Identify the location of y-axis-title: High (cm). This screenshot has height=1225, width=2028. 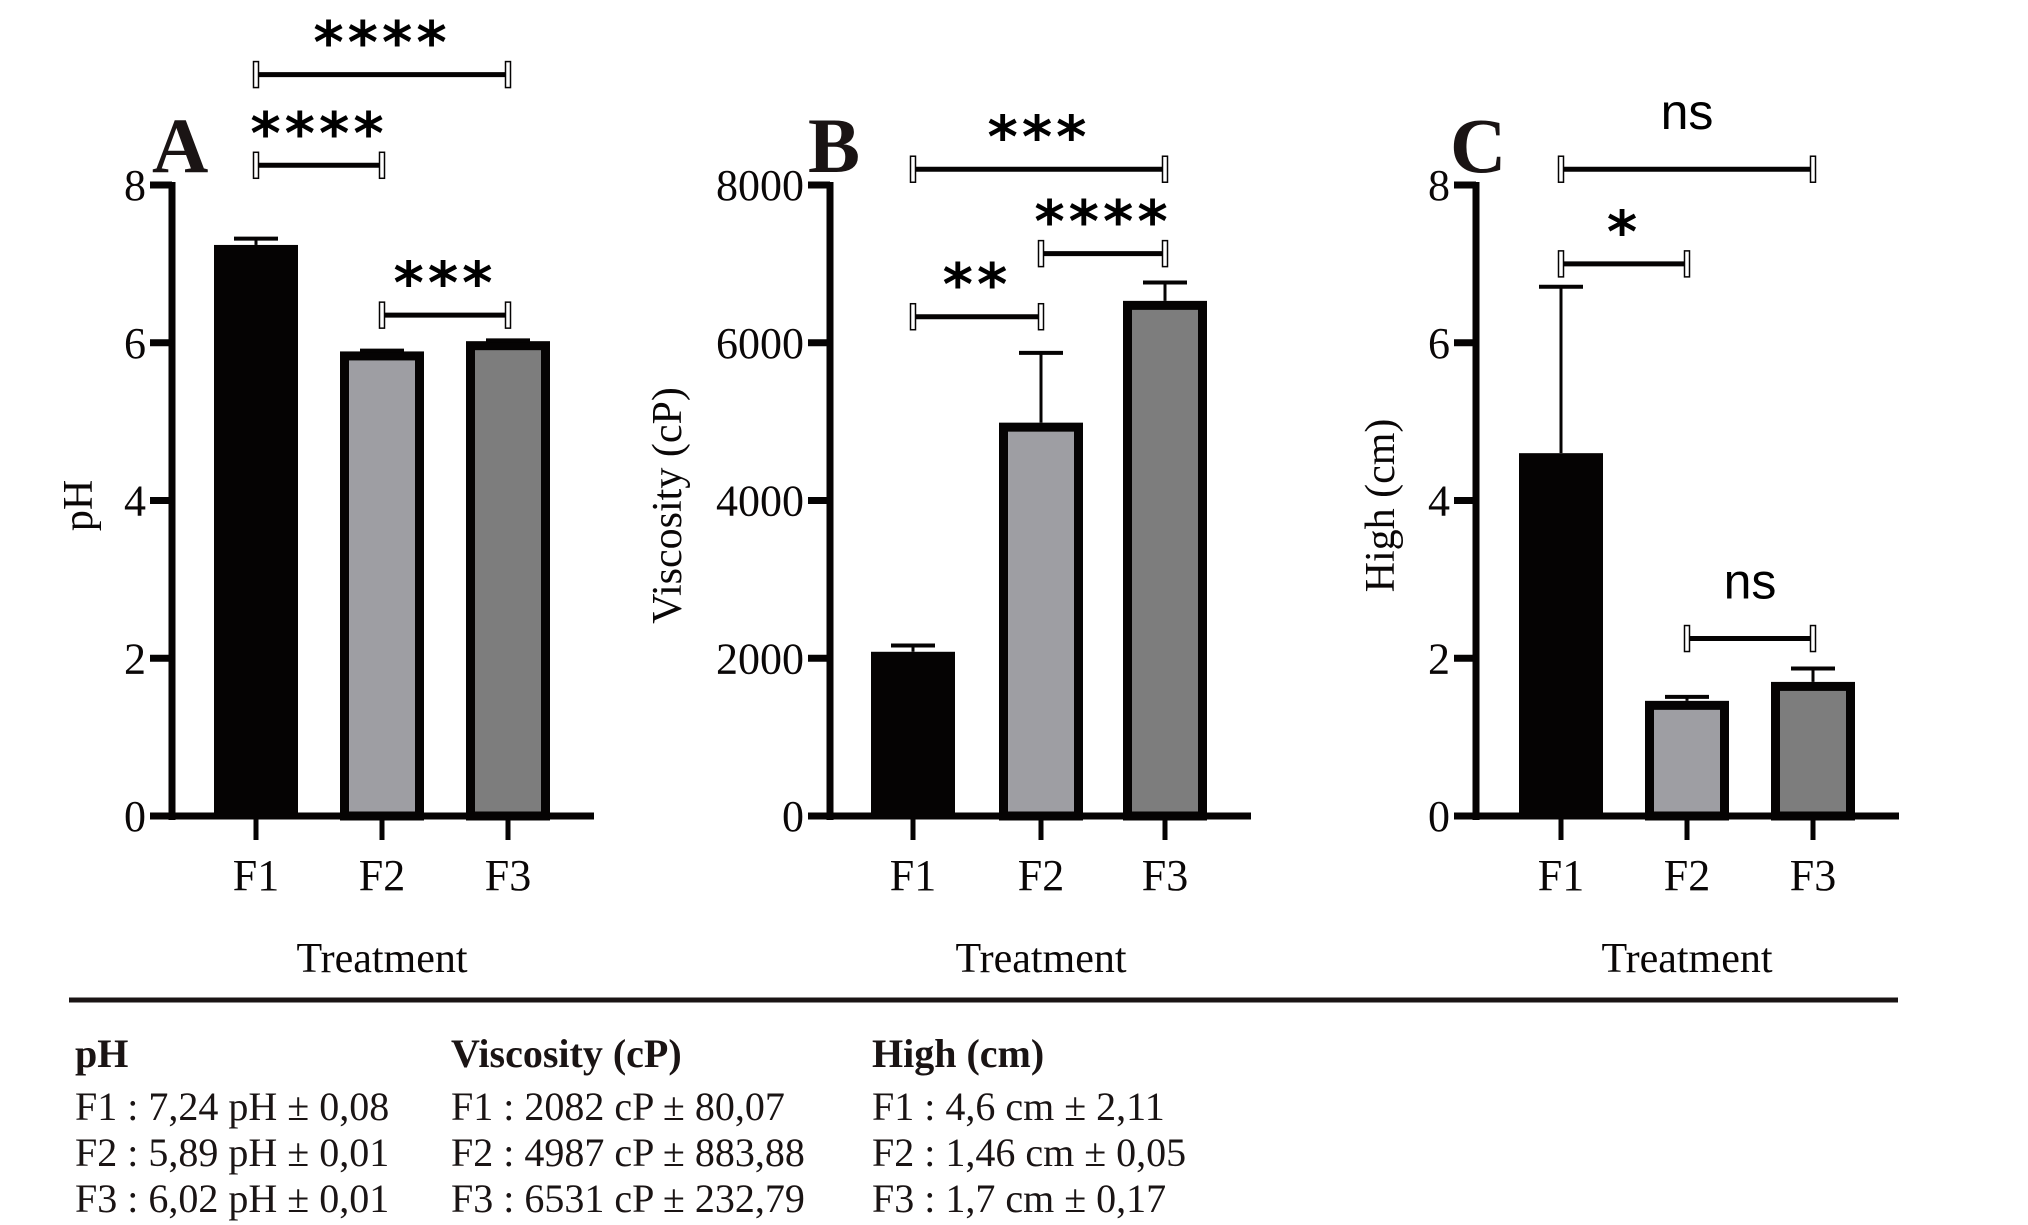
(1381, 506).